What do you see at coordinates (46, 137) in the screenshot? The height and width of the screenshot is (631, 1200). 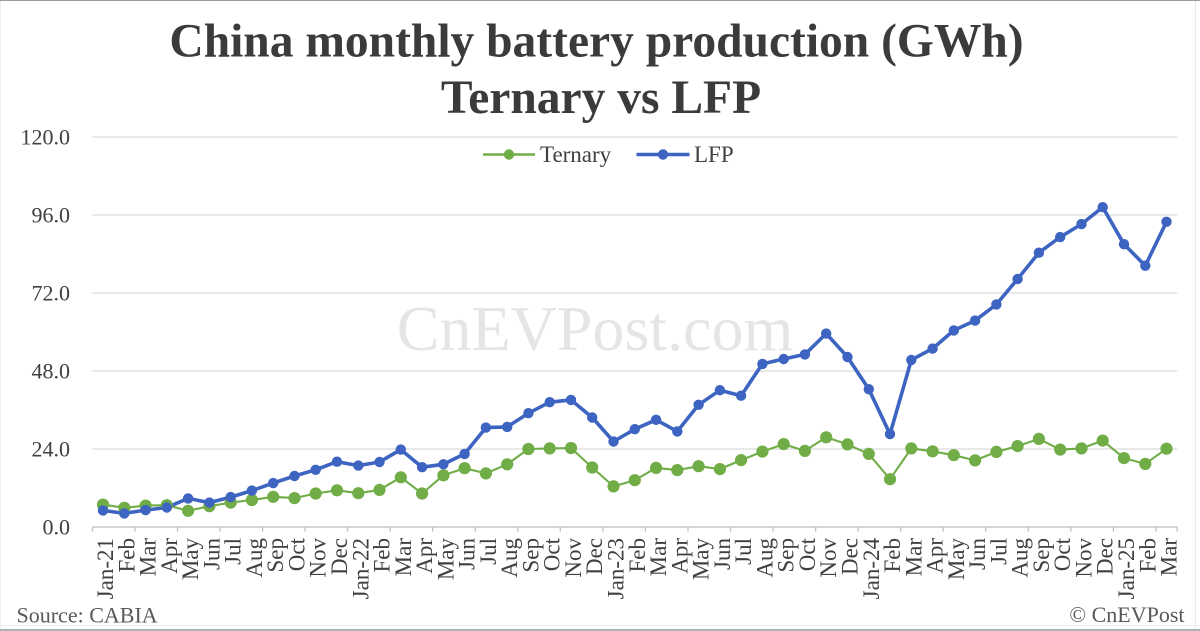 I see `svg-text: 120.0` at bounding box center [46, 137].